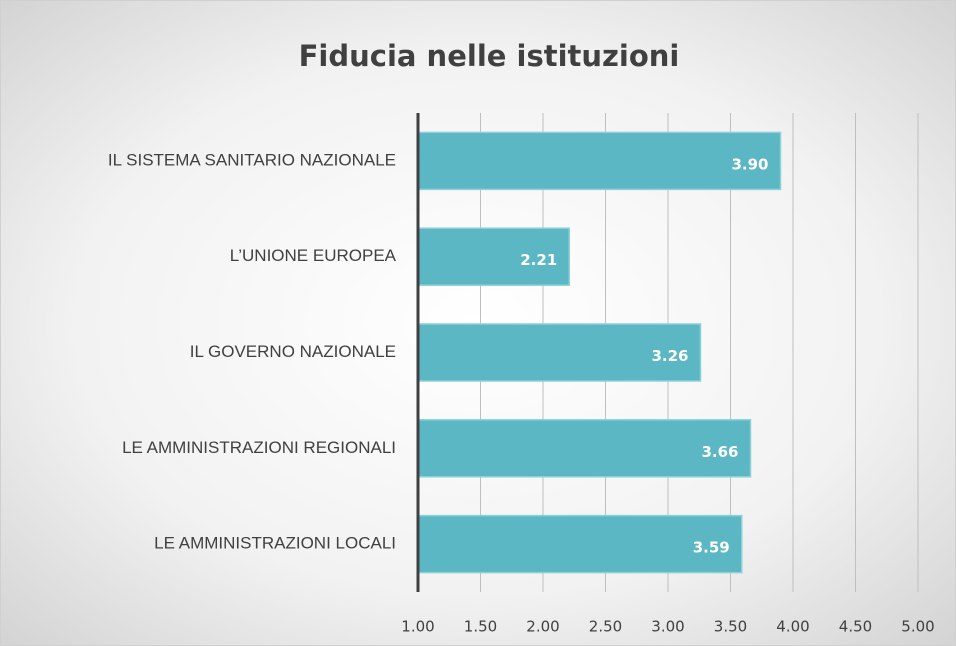 The width and height of the screenshot is (956, 646). What do you see at coordinates (489, 56) in the screenshot?
I see `chart-title: Fiducia nelle istituzioni` at bounding box center [489, 56].